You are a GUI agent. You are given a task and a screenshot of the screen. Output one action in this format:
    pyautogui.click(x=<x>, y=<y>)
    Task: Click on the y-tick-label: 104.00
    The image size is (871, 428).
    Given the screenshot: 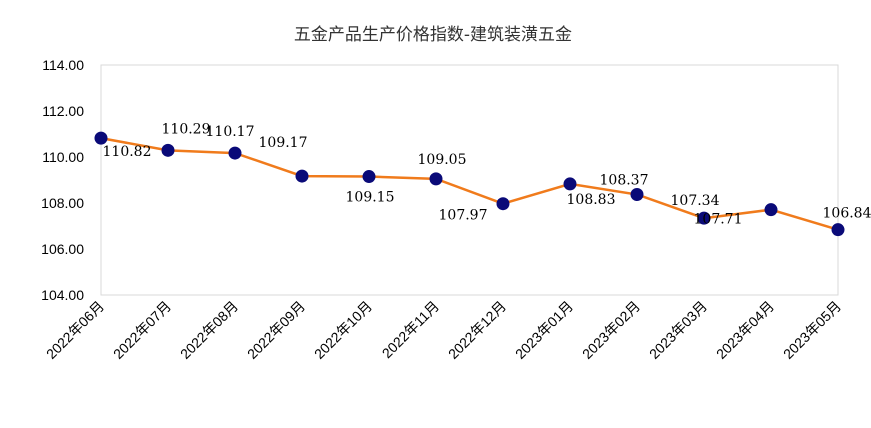 What is the action you would take?
    pyautogui.click(x=62, y=295)
    